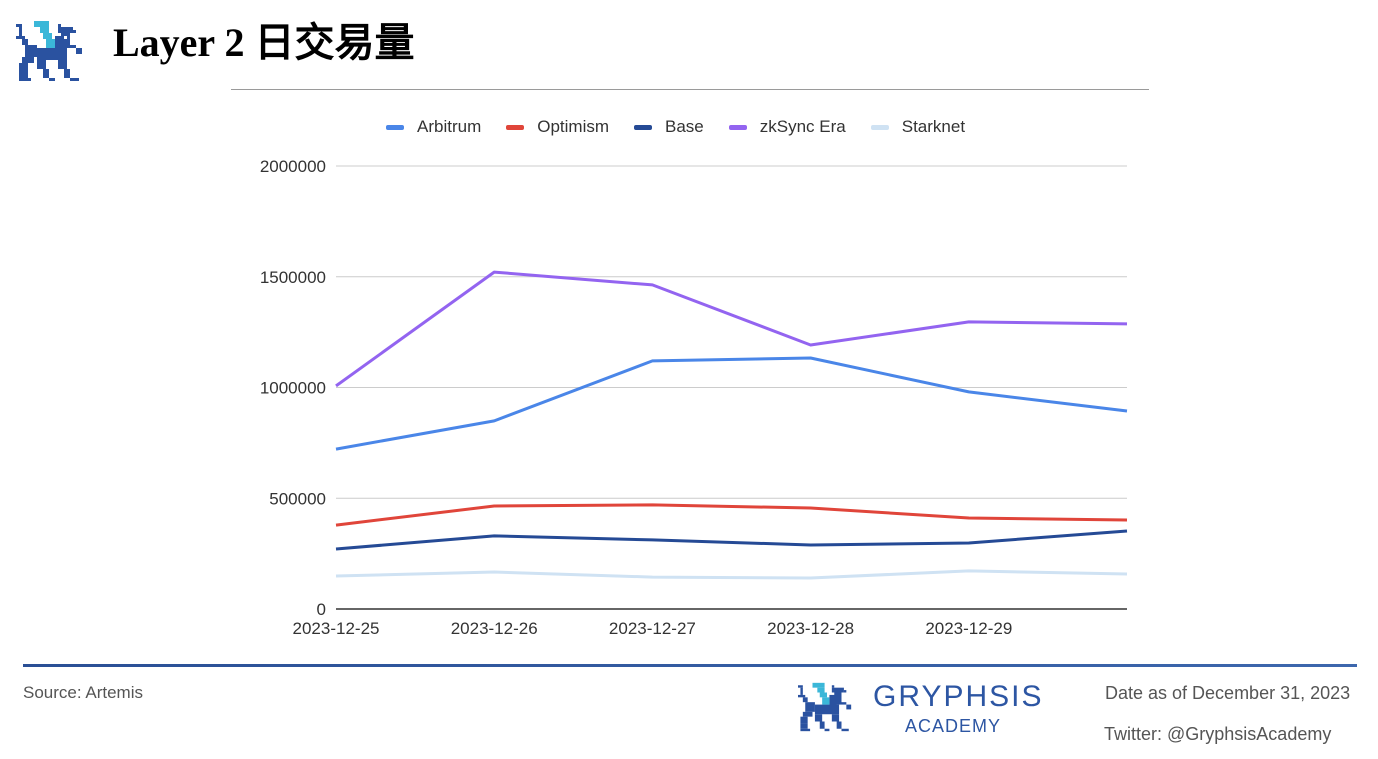 The width and height of the screenshot is (1378, 759). What do you see at coordinates (968, 628) in the screenshot?
I see `x-tick-label: 2023-12-29` at bounding box center [968, 628].